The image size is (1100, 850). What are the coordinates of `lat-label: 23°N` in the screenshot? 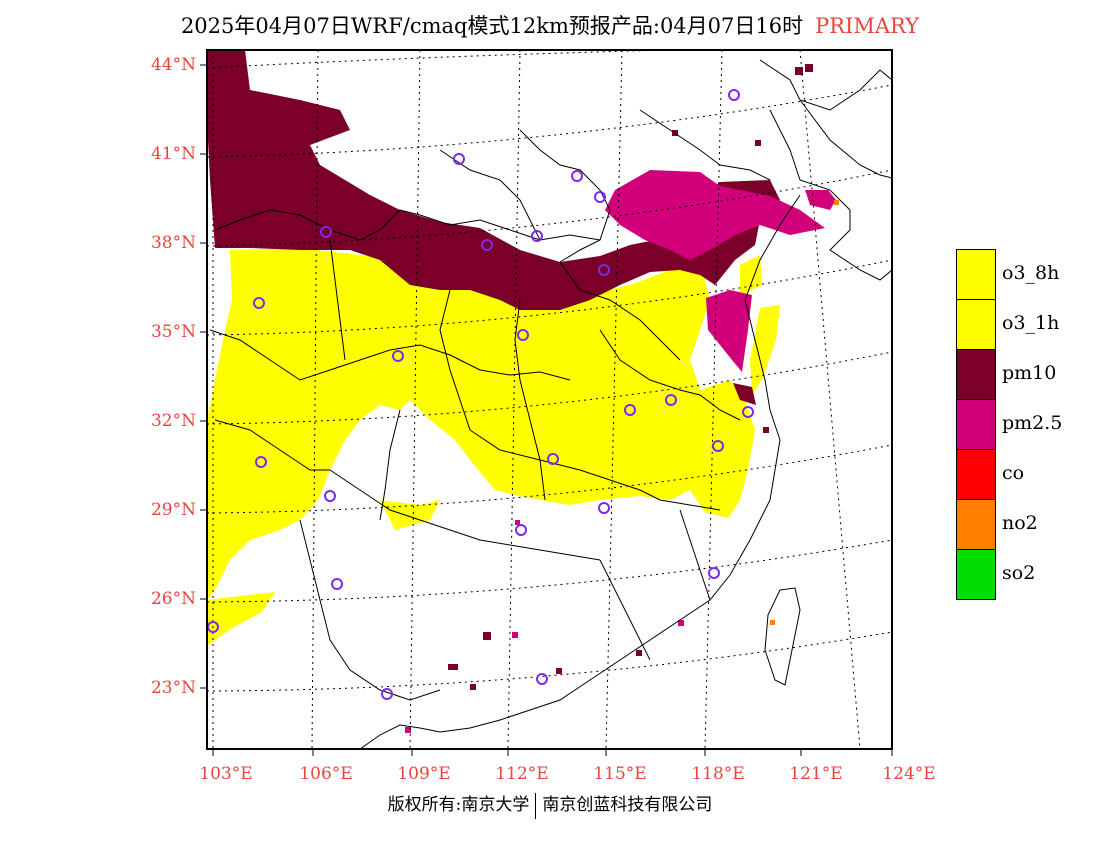 It's located at (173, 688).